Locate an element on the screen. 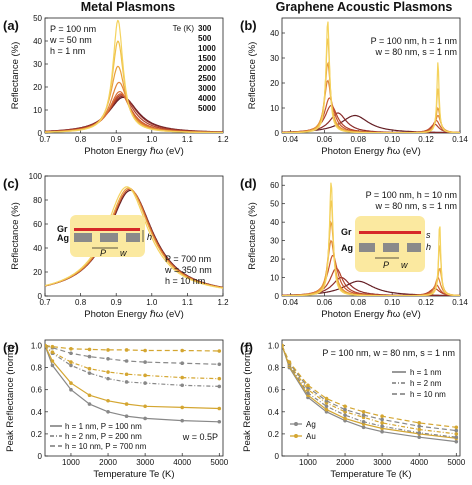  x-tick-label: 0.7 is located at coordinates (45, 139).